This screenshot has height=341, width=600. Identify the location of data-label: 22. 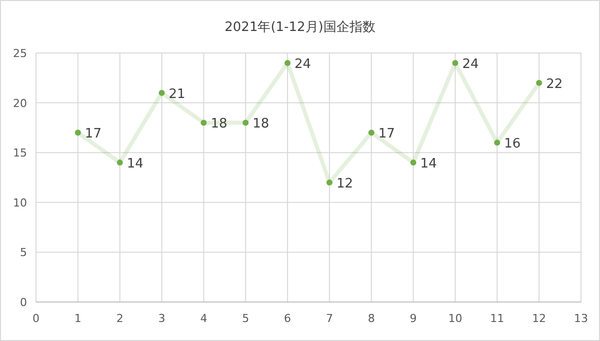
(554, 84).